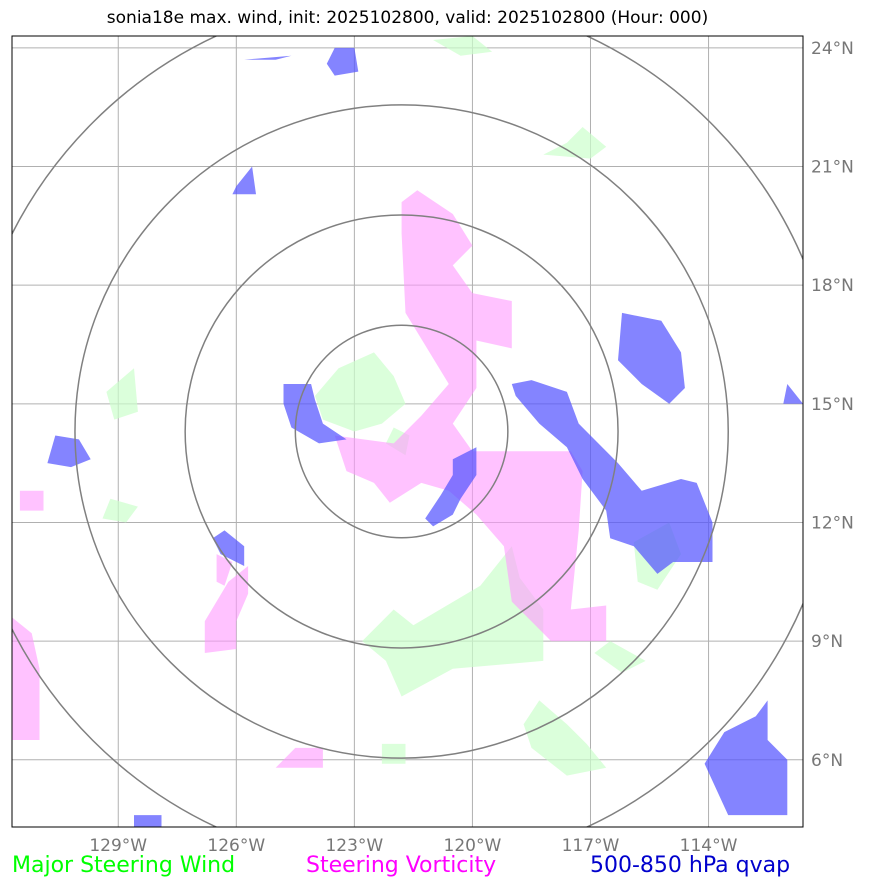 Image resolution: width=873 pixels, height=891 pixels. What do you see at coordinates (832, 49) in the screenshot?
I see `lat-tick-label: 24°N` at bounding box center [832, 49].